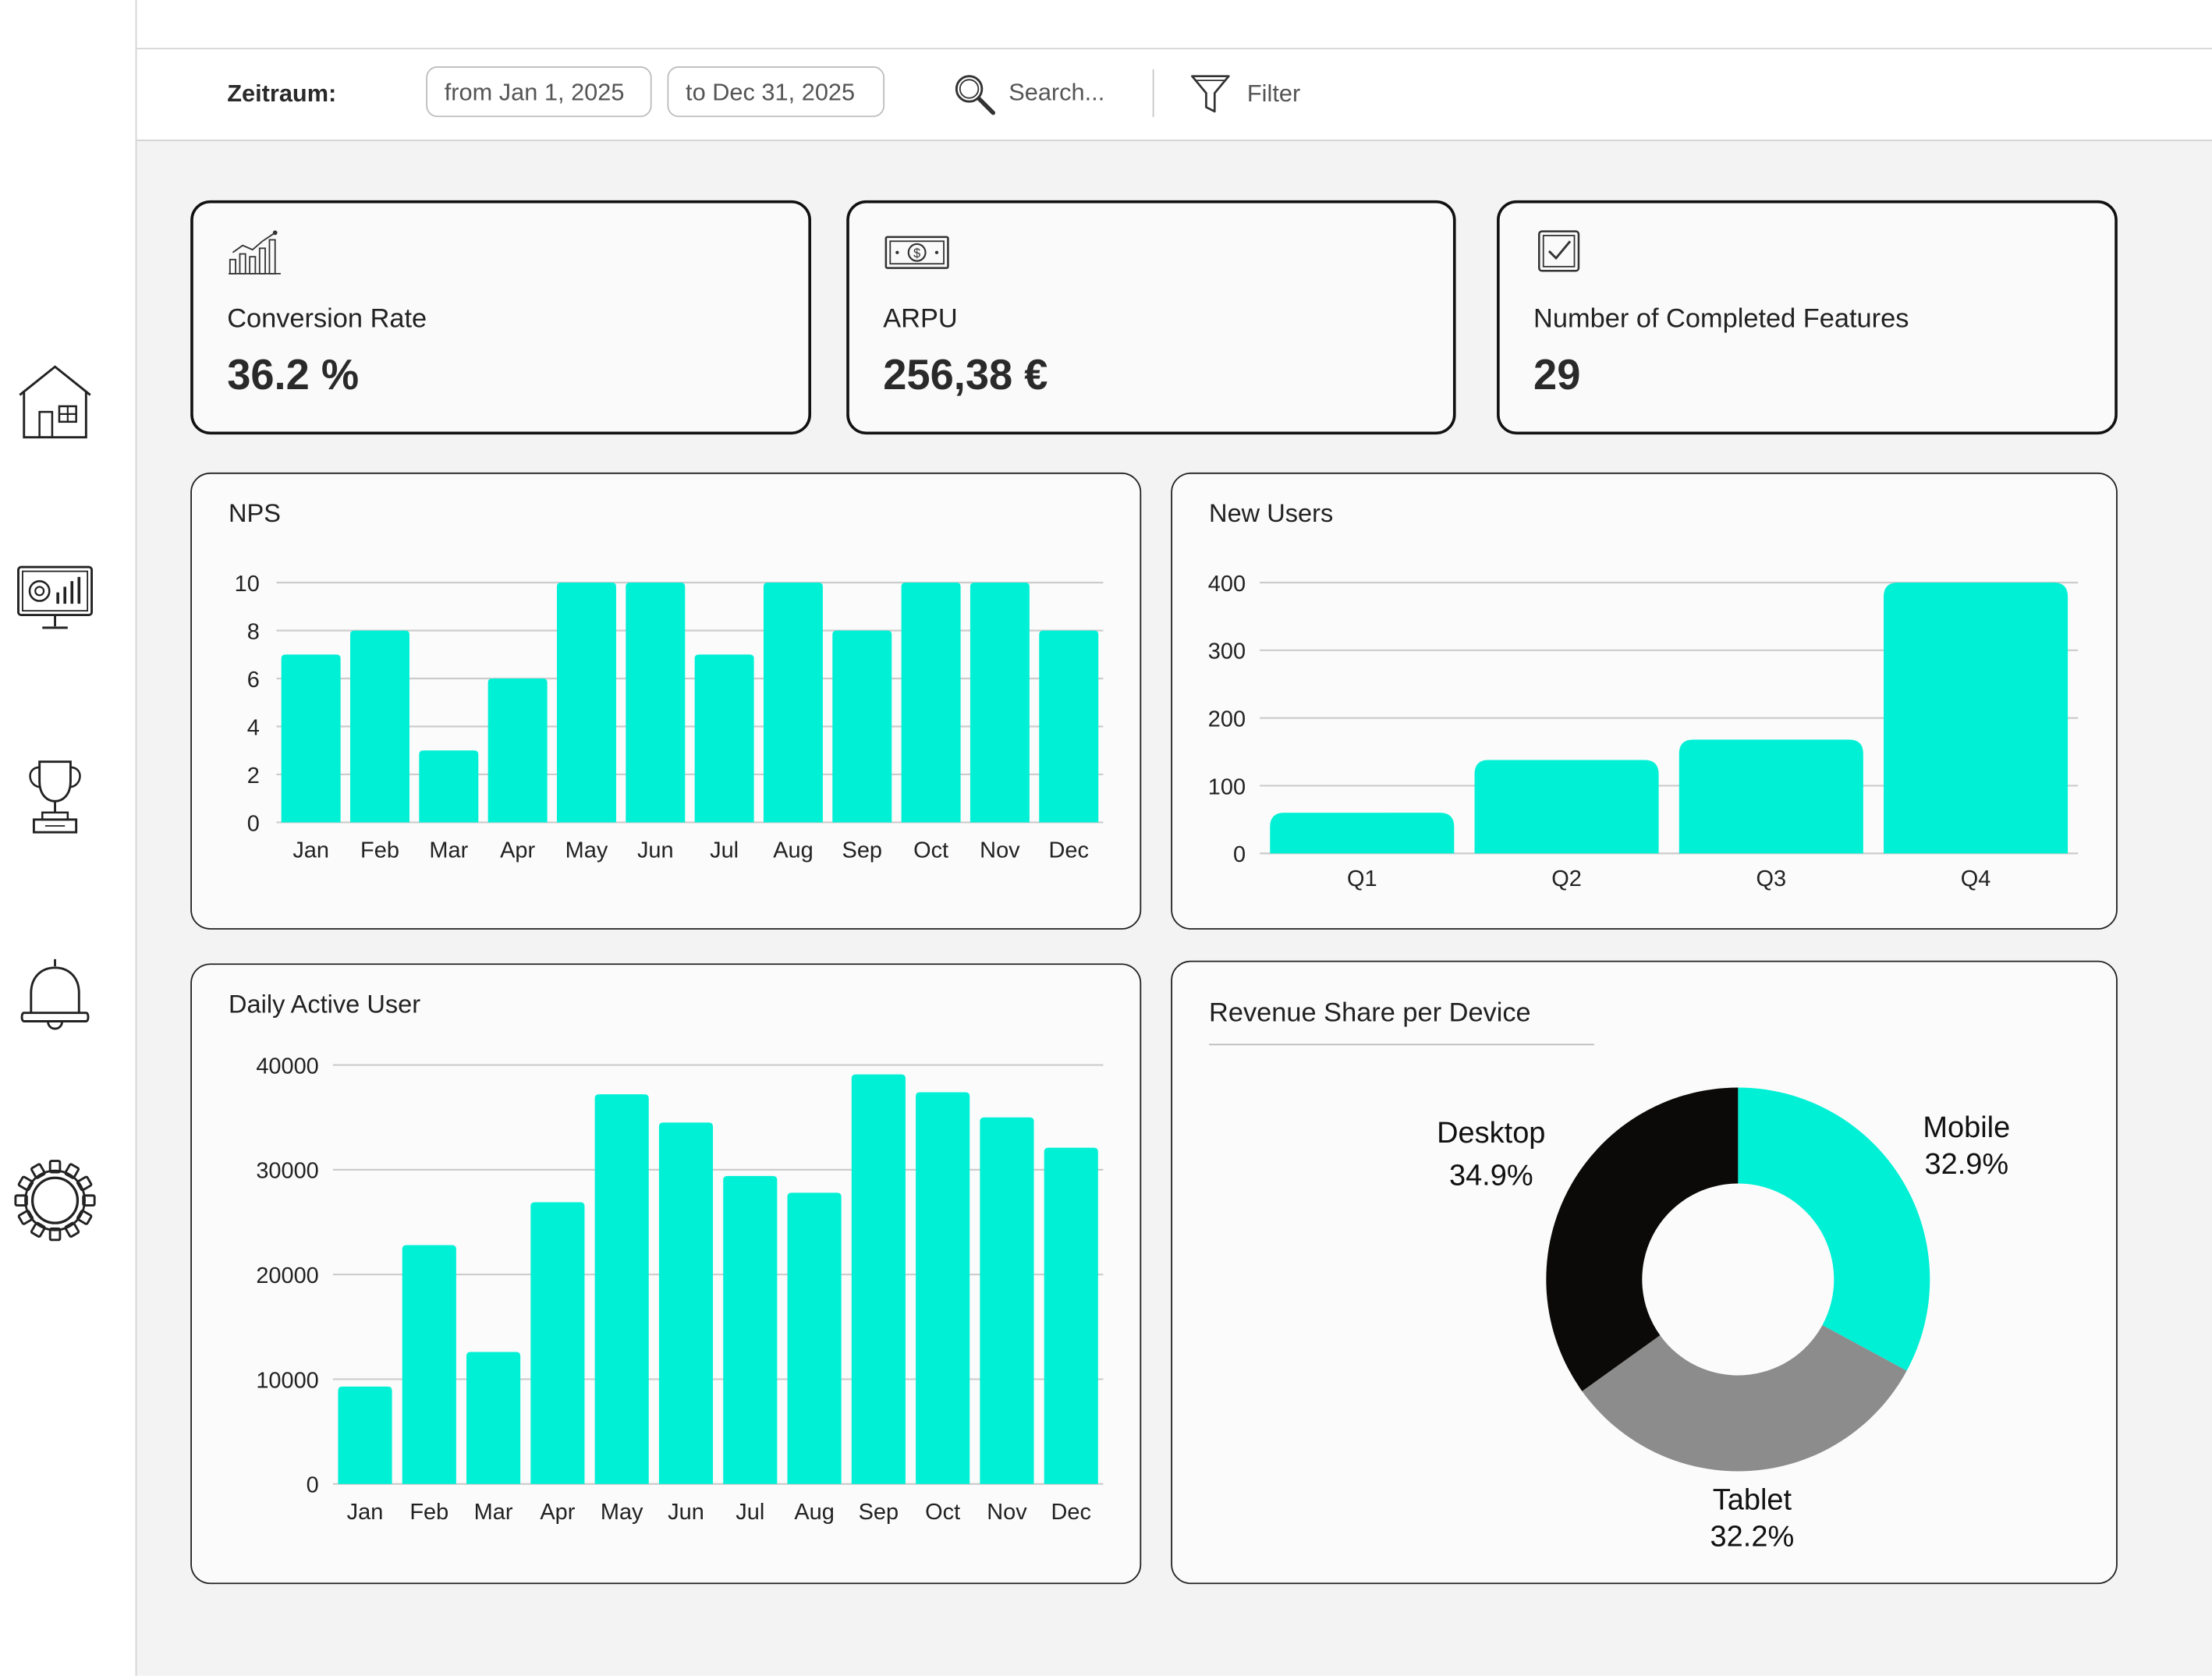 The image size is (2212, 1676). Describe the element at coordinates (1174, 25) in the screenshot. I see `top-strip` at that location.